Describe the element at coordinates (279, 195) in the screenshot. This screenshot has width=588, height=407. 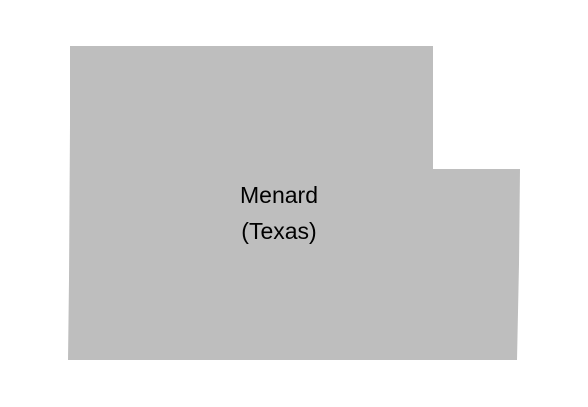
I see `county-name-label: Menard` at that location.